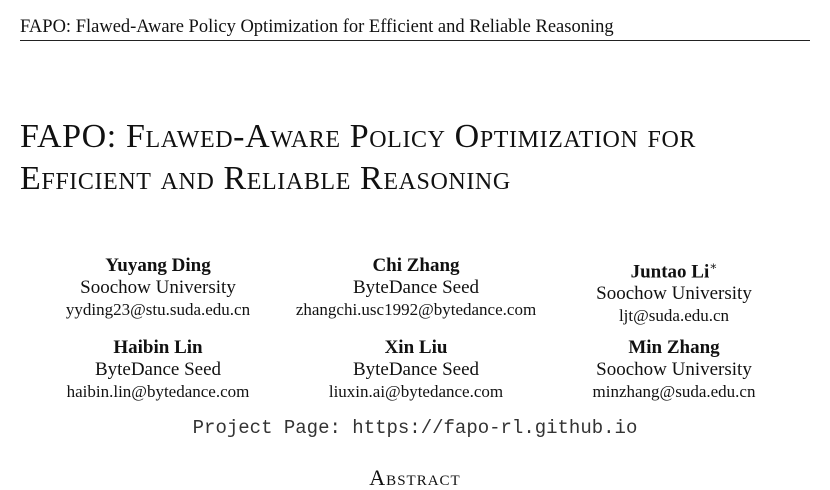 This screenshot has width=830, height=490. I want to click on author-name: Min Zhang, so click(674, 347).